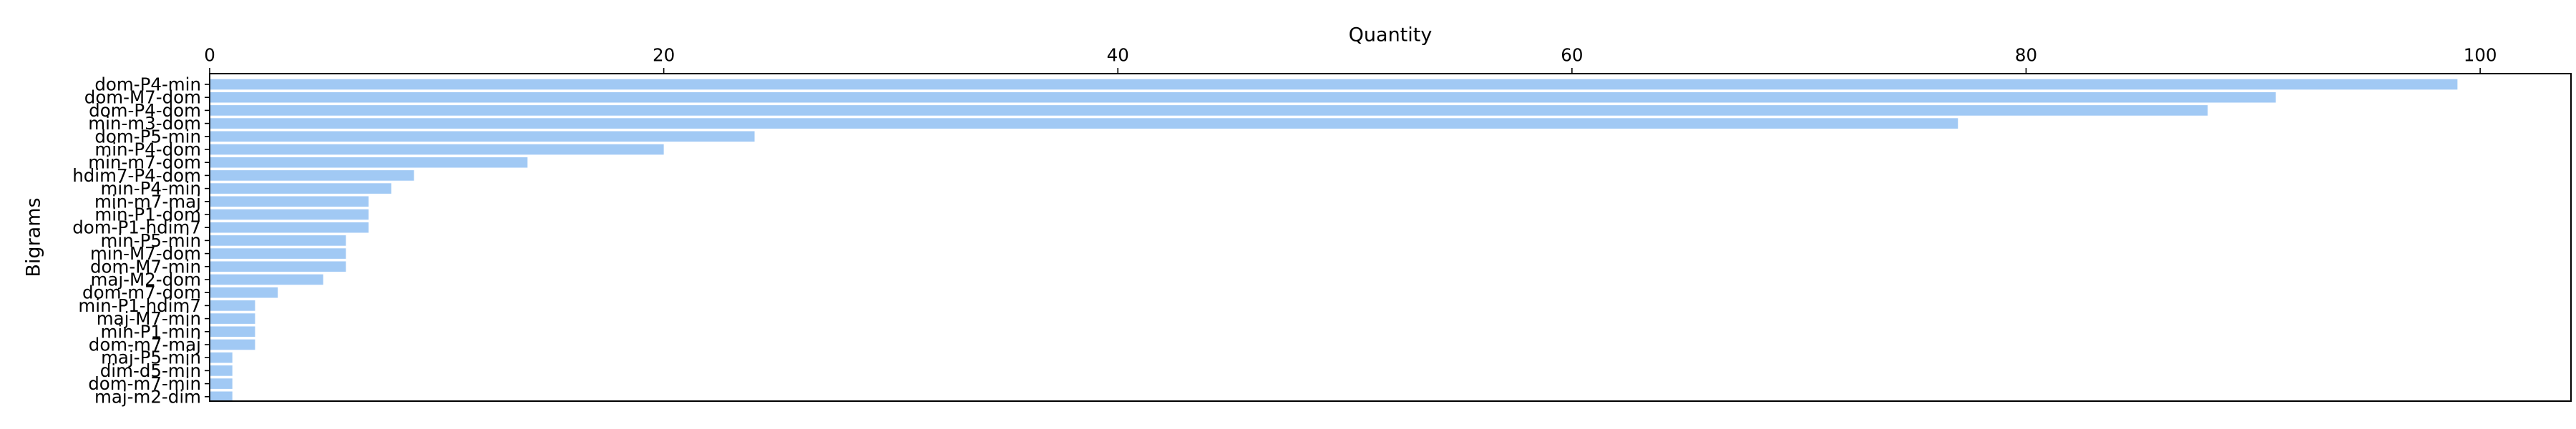  I want to click on bar-dom-m7-min, so click(221, 383).